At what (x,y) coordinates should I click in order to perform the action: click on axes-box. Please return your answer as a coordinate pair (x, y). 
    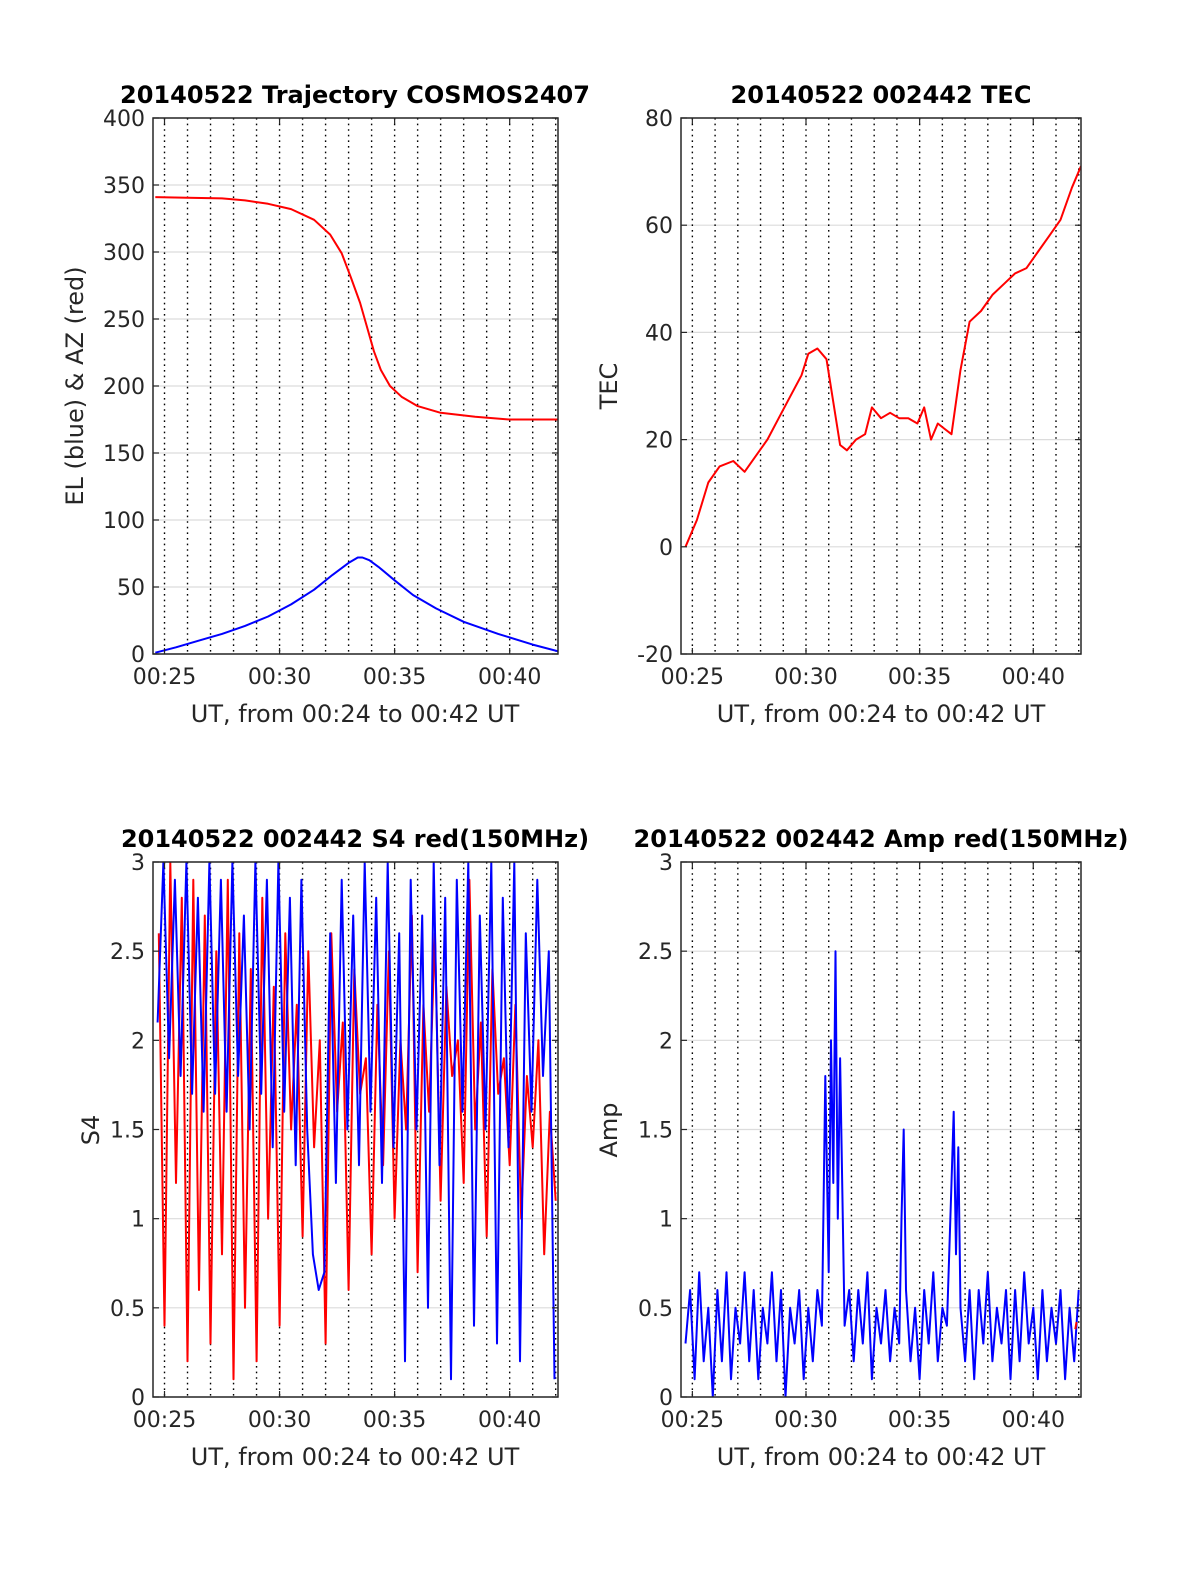
    Looking at the image, I should click on (881, 386).